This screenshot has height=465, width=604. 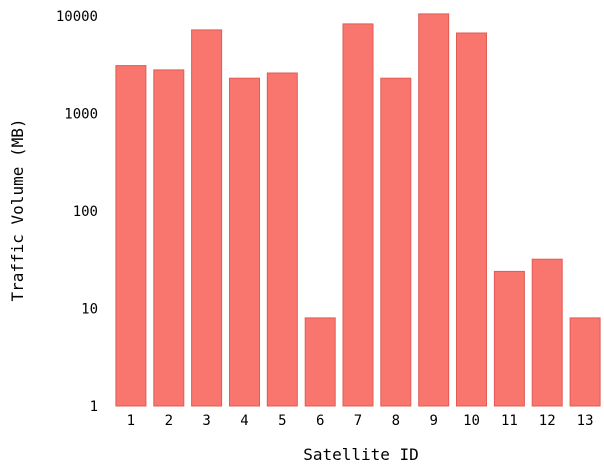 What do you see at coordinates (396, 421) in the screenshot?
I see `x-tick-label: 8` at bounding box center [396, 421].